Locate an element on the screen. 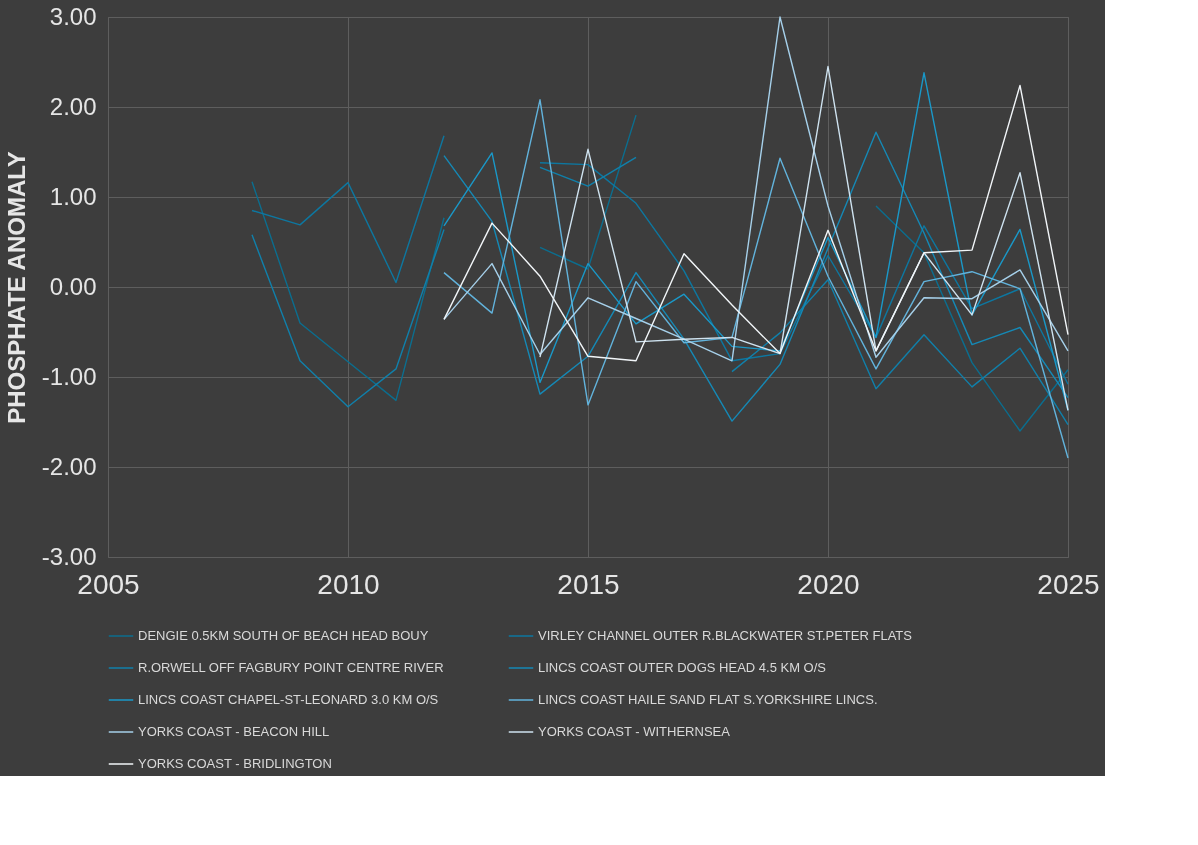  y-axis-title: PHOSPHATE ANOMALY is located at coordinates (16, 287).